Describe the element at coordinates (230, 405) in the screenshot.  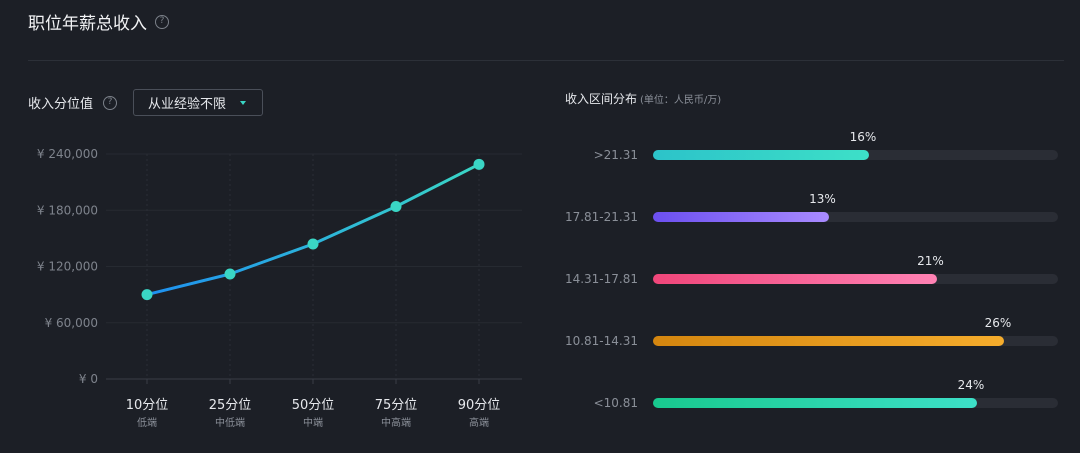
I see `x-tick-label: 25分位` at that location.